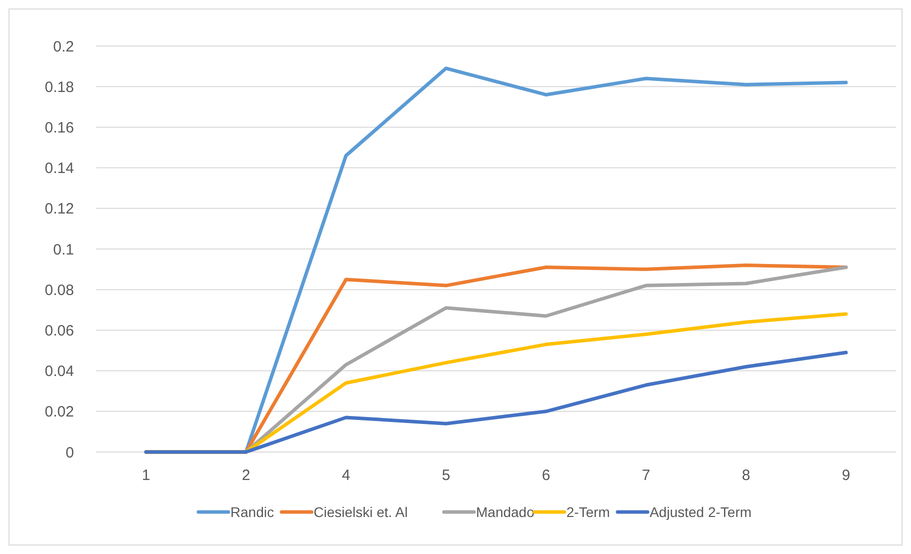  Describe the element at coordinates (746, 475) in the screenshot. I see `x-tick-label: 8` at that location.